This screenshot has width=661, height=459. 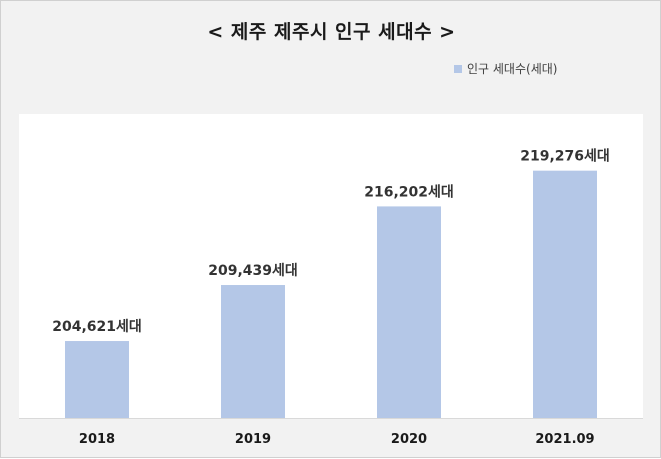 I want to click on data-label-2021.09: 219,276세대, so click(x=565, y=157).